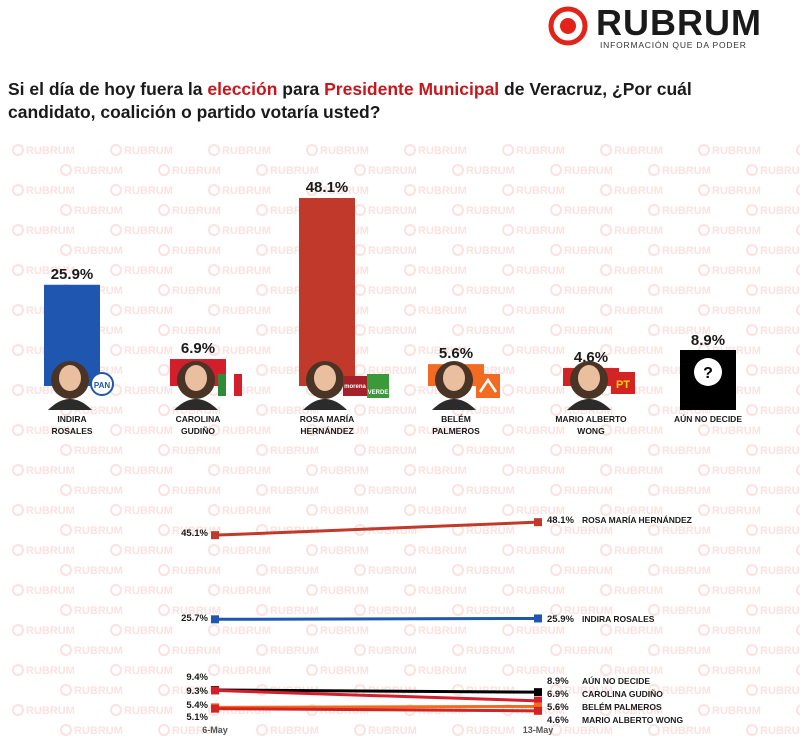  Describe the element at coordinates (102, 384) in the screenshot. I see `party-badge: PAN` at that location.